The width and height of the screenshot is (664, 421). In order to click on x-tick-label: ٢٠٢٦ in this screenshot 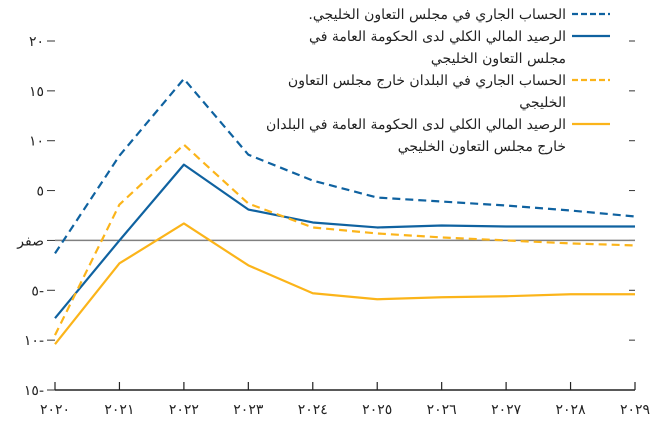, I will do `click(441, 410)`.